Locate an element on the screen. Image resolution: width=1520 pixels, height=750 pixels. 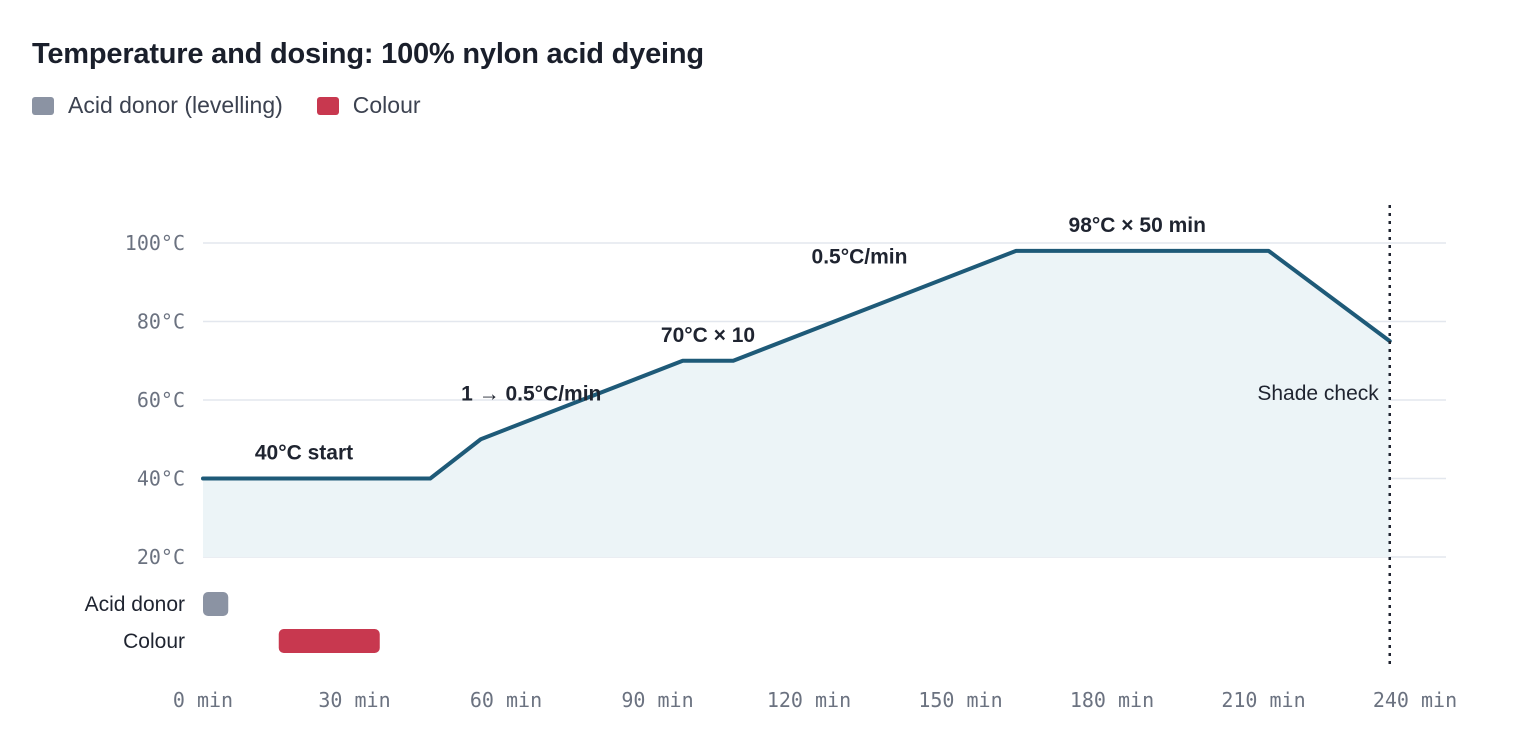
legend-item-acid-donor: Acid donor (levelling) is located at coordinates (157, 105).